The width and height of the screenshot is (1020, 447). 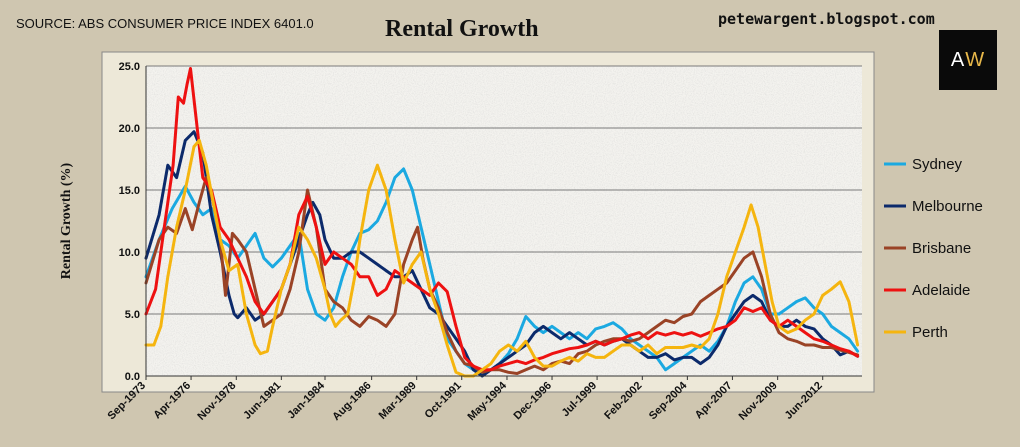 What do you see at coordinates (129, 253) in the screenshot?
I see `y-tick-label: 10.0` at bounding box center [129, 253].